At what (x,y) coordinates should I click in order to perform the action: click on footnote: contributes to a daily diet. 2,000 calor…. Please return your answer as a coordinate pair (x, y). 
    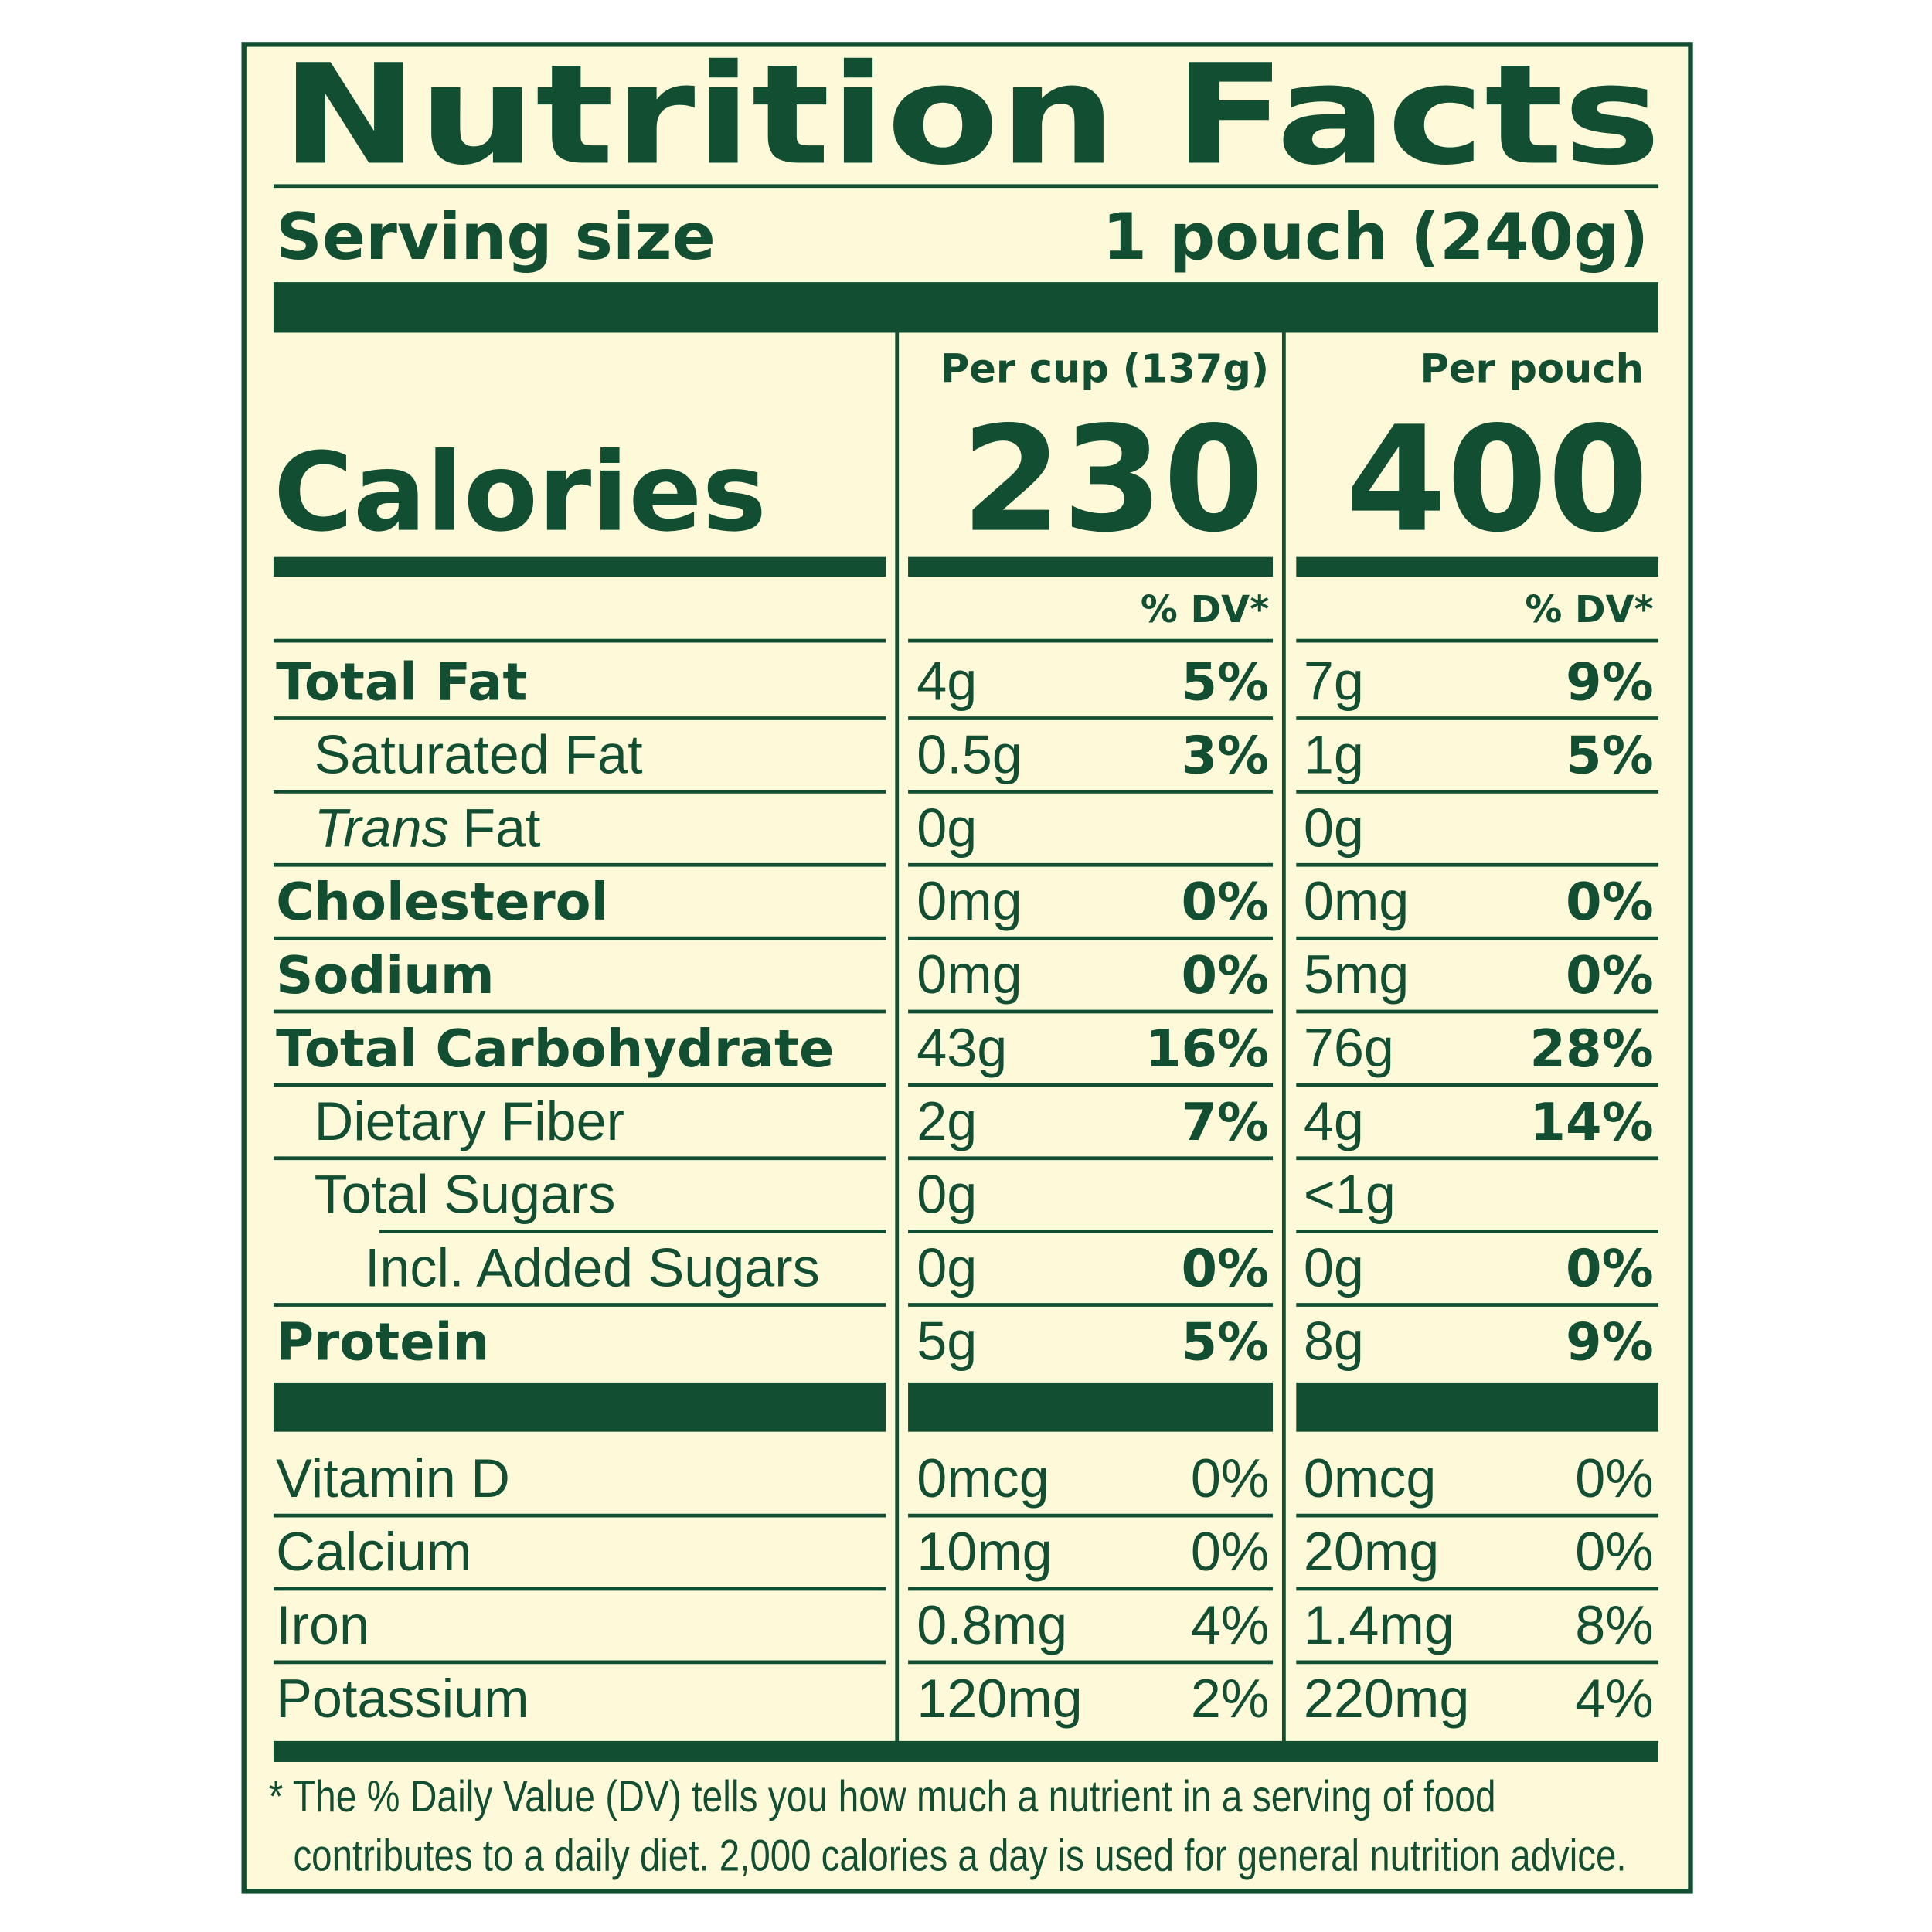
    Looking at the image, I should click on (960, 1856).